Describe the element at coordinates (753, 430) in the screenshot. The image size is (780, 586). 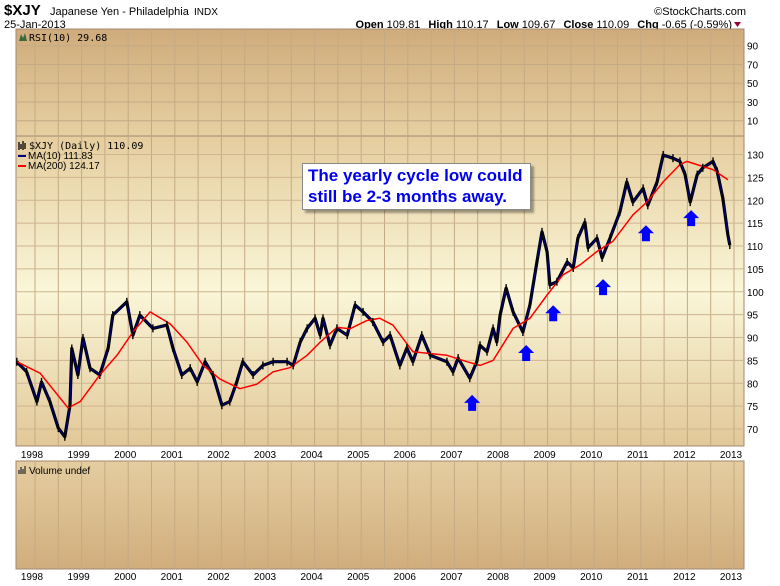
I see `price-tick-label: 70` at that location.